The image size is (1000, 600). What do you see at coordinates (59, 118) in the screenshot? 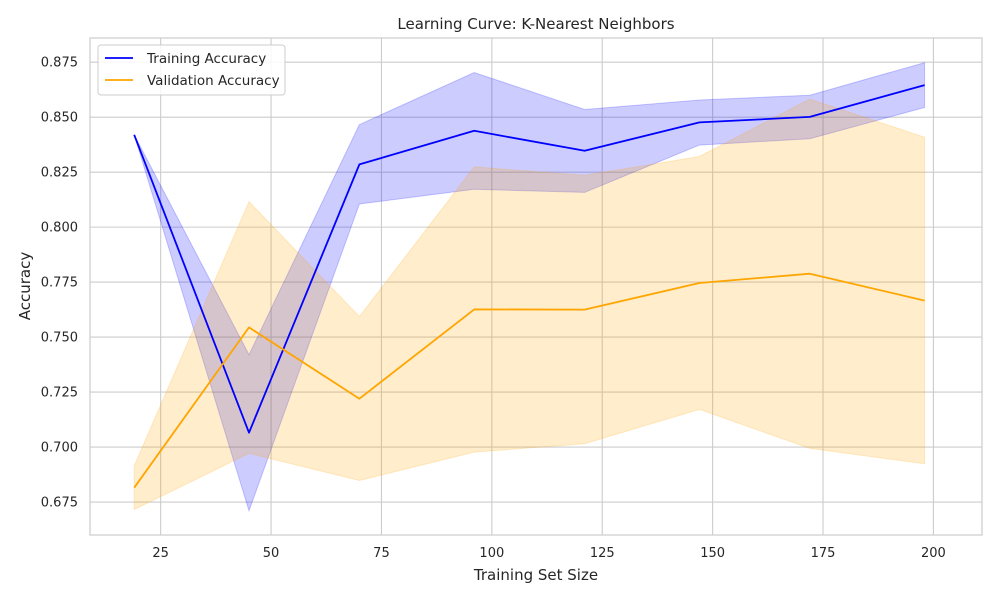
I see `y-tick-label: 0.850` at bounding box center [59, 118].